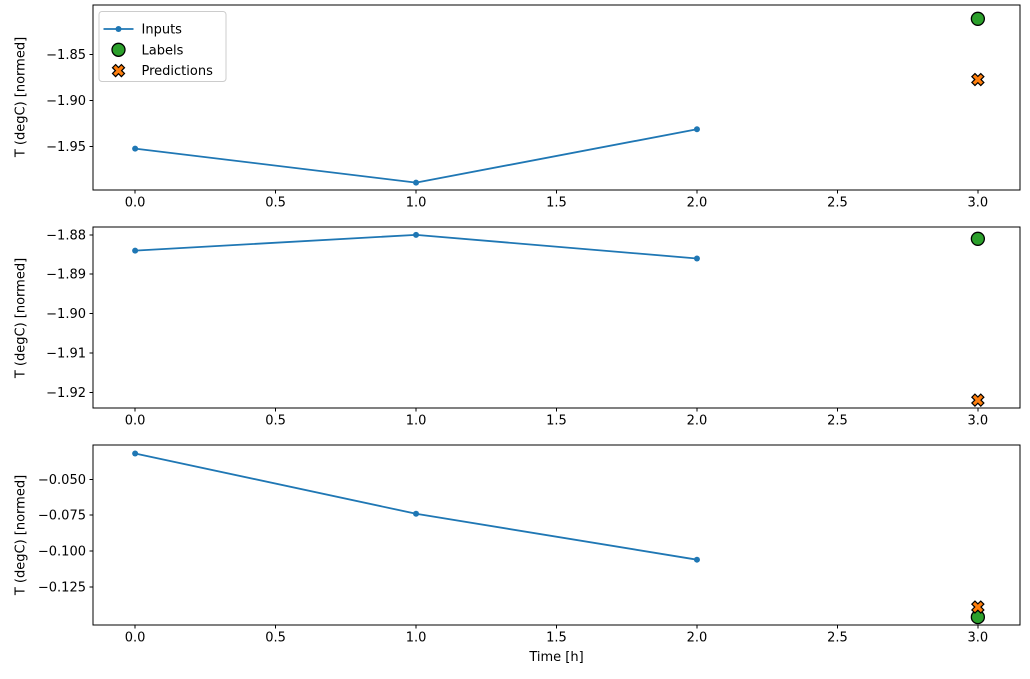 Image resolution: width=1030 pixels, height=679 pixels. Describe the element at coordinates (118, 70) in the screenshot. I see `legend-predictions-marker` at that location.